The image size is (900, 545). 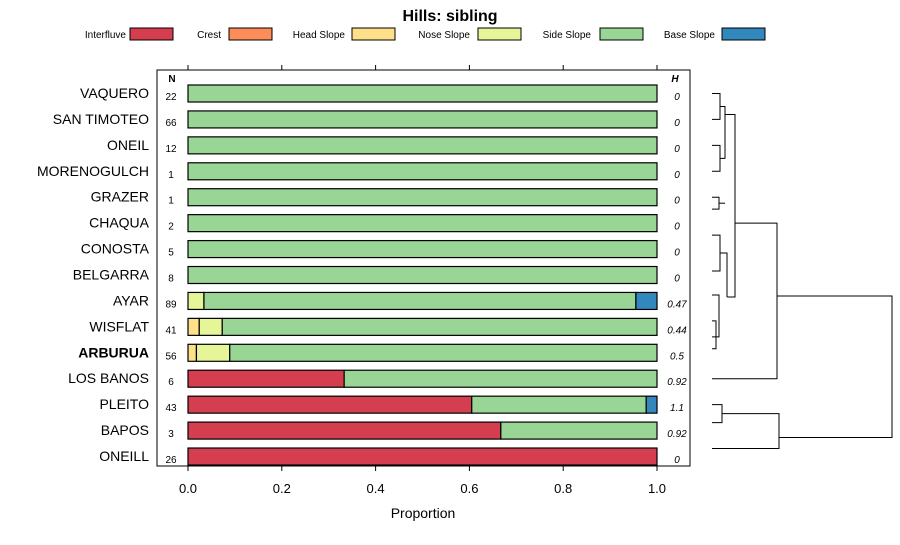 What do you see at coordinates (124, 404) in the screenshot?
I see `category-label: PLEITO` at bounding box center [124, 404].